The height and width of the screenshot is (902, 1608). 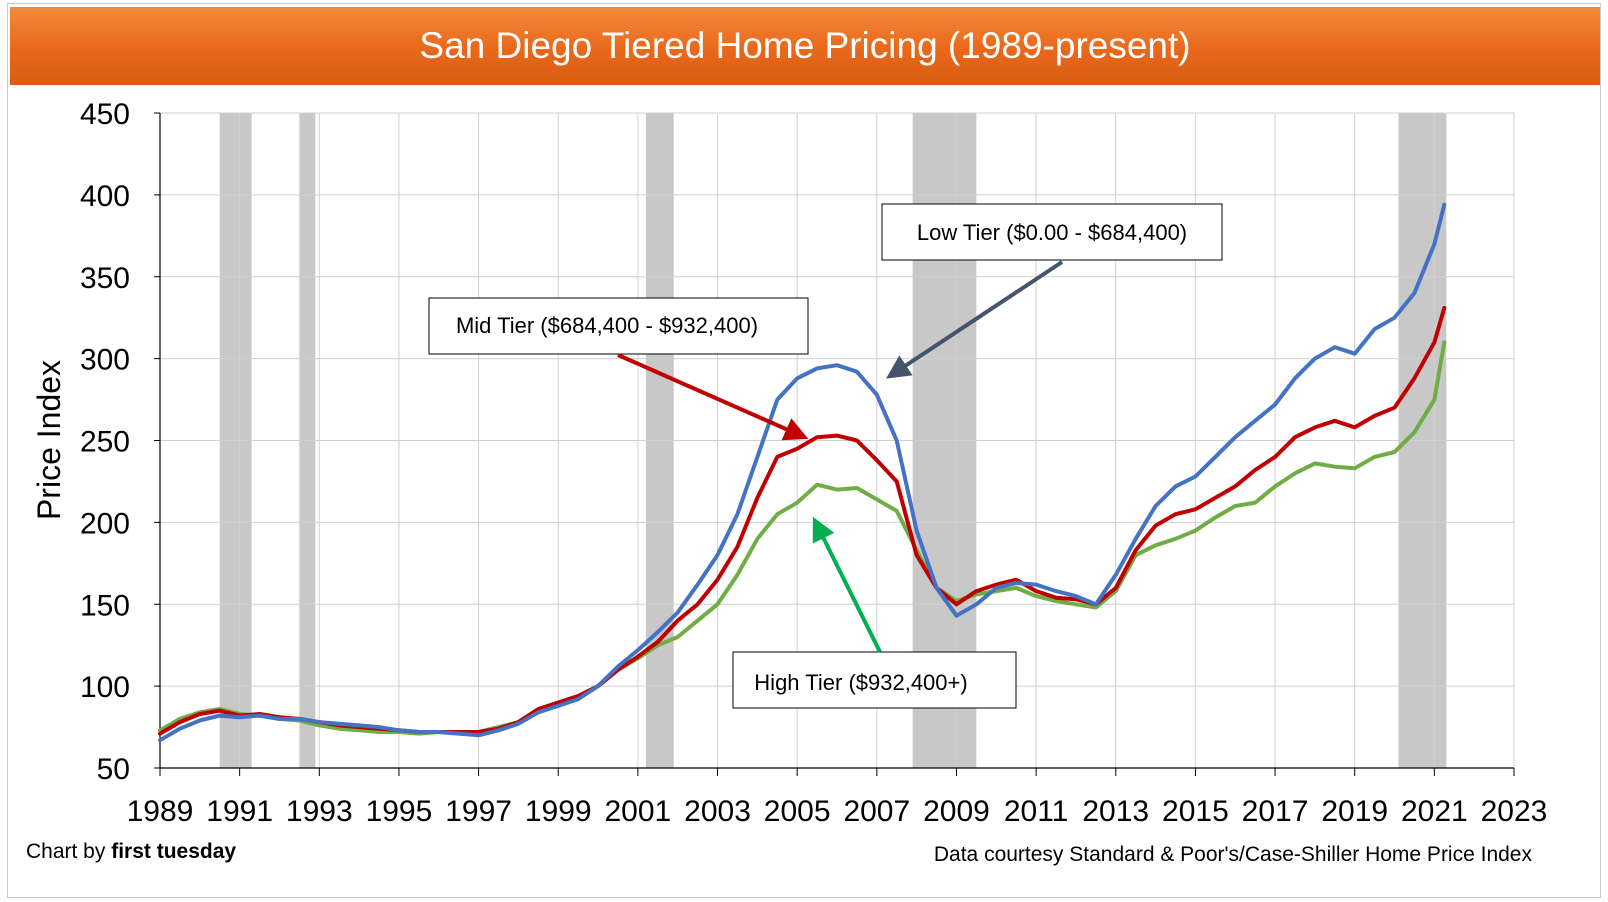 I want to click on x-tick-label: 2023, so click(x=1514, y=811).